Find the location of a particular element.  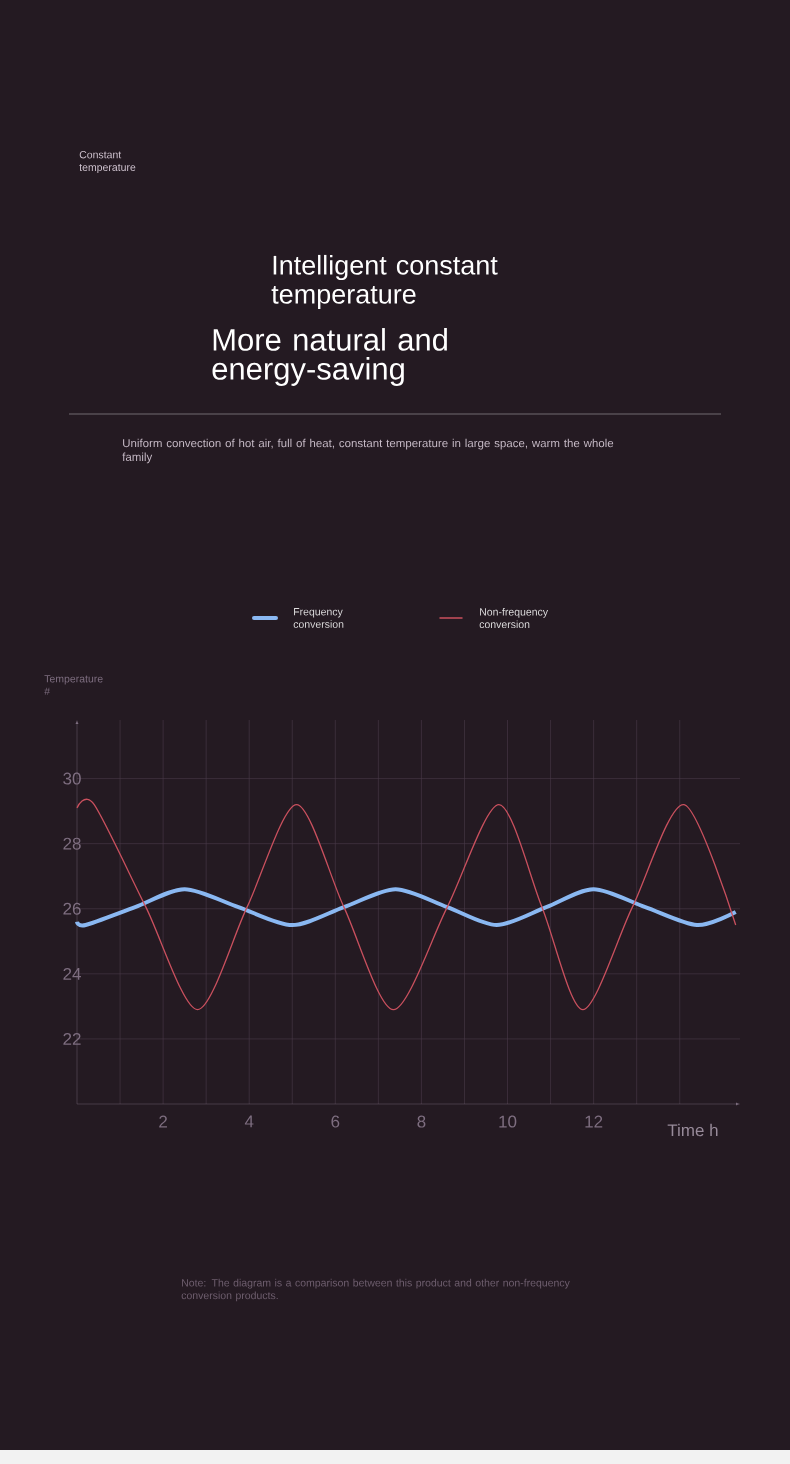

y-axis-title: Temperature # is located at coordinates (73, 685).